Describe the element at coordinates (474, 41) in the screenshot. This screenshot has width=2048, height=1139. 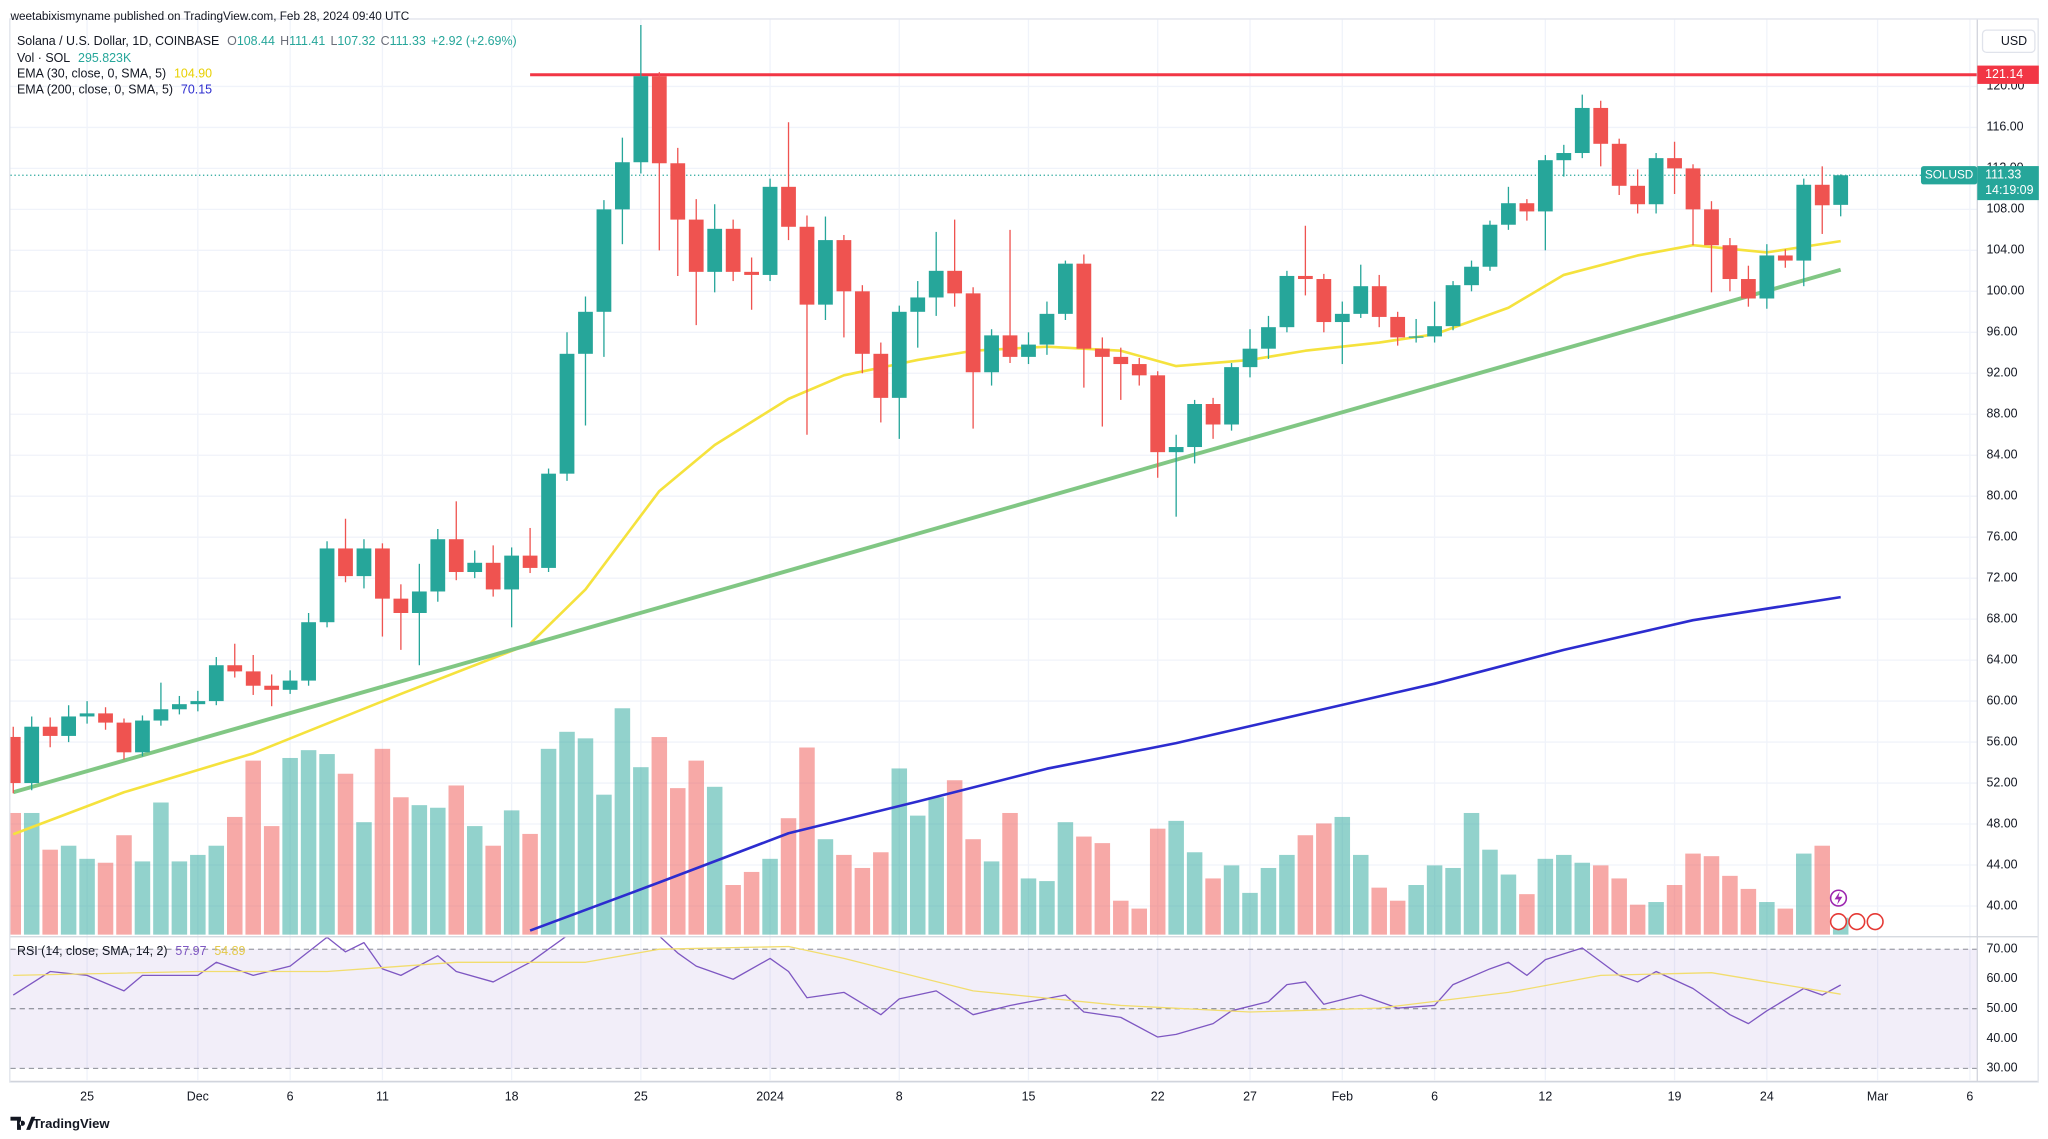
I see `change: +2.92 (+2.69%)` at that location.